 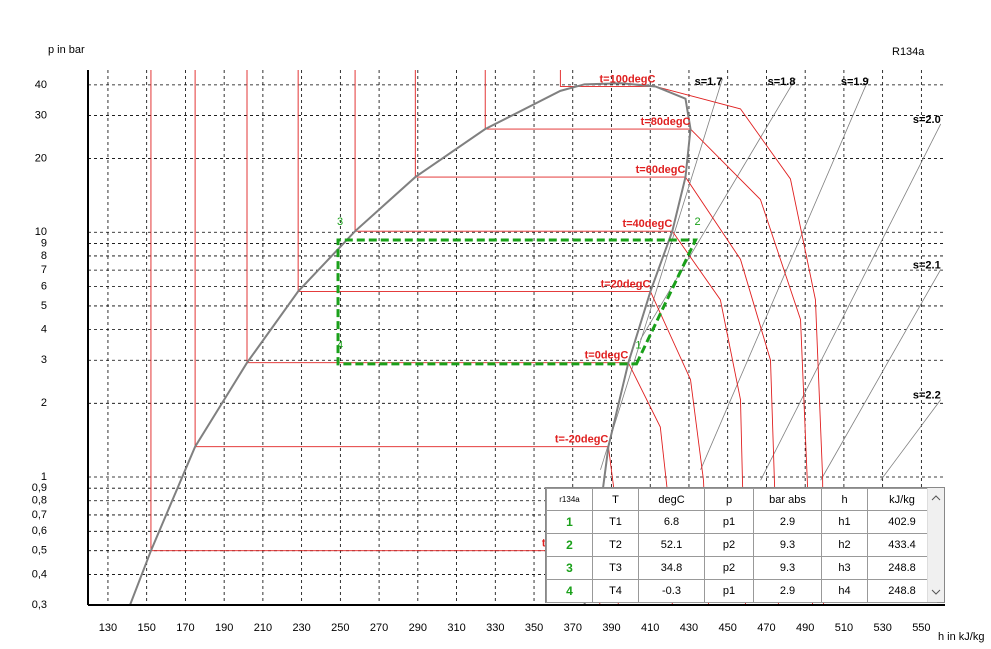 I want to click on y-tick-label: 20, so click(x=41, y=158).